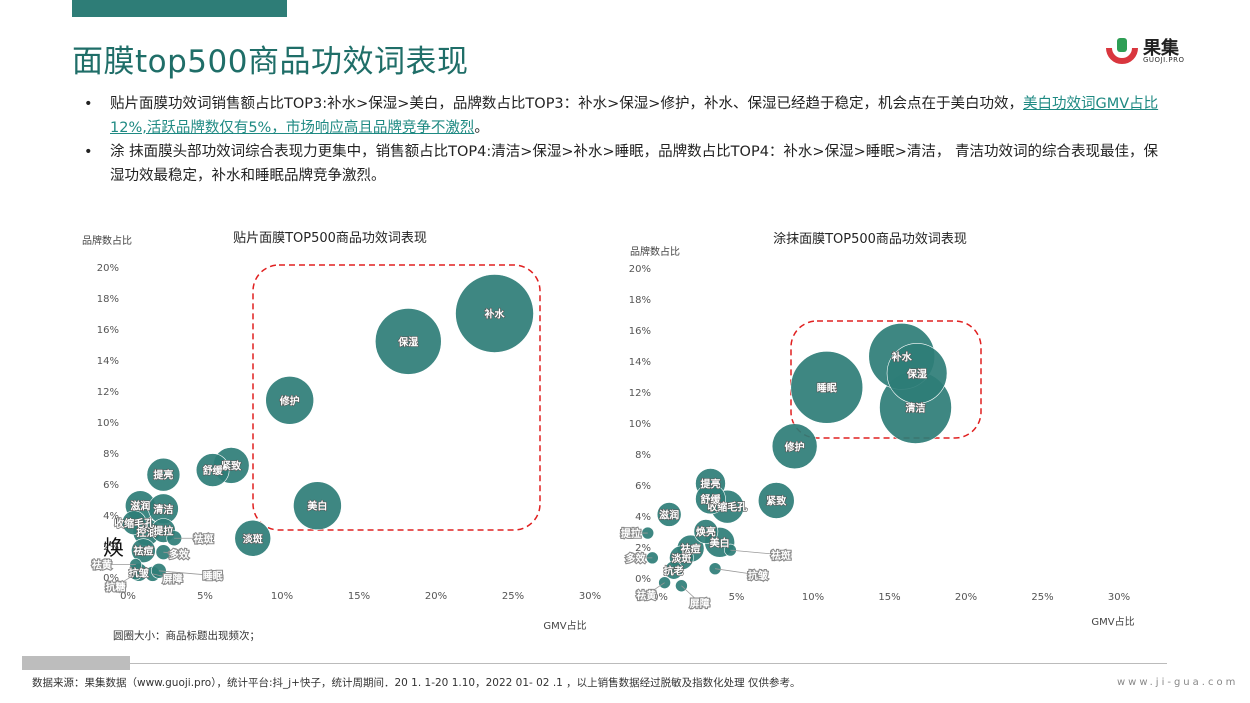 The width and height of the screenshot is (1250, 703). What do you see at coordinates (634, 116) in the screenshot?
I see `bullet-highlight-link: 美白功效词GMV占比12%,活跃品牌数仅有5%，市场响应高且品牌竞争不激烈` at bounding box center [634, 116].